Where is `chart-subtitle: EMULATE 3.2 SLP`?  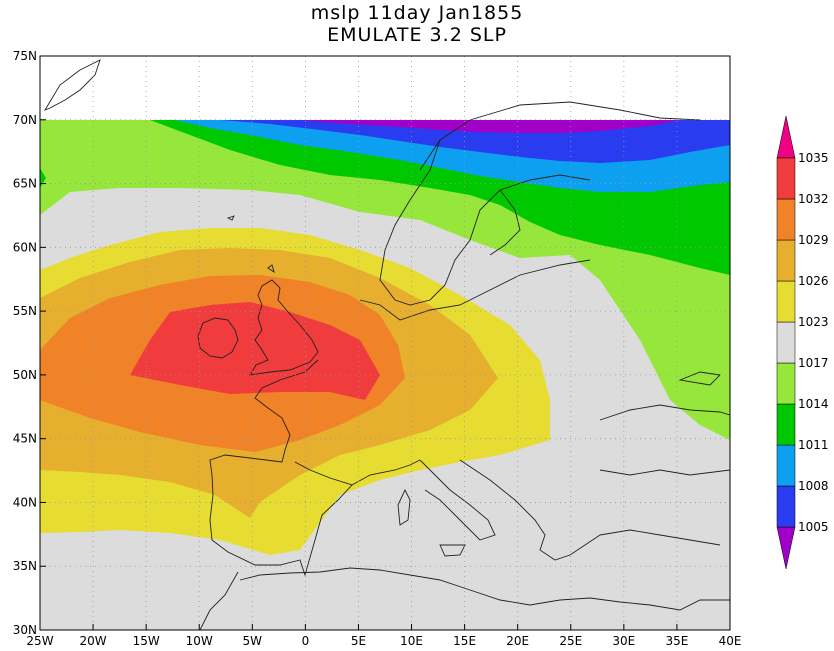
chart-subtitle: EMULATE 3.2 SLP is located at coordinates (417, 35).